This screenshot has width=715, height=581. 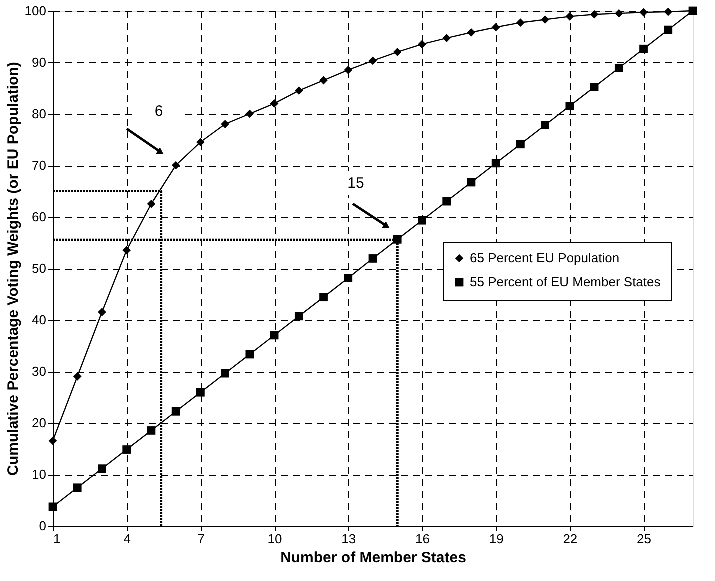 I want to click on x-tick-label: 10, so click(x=275, y=539).